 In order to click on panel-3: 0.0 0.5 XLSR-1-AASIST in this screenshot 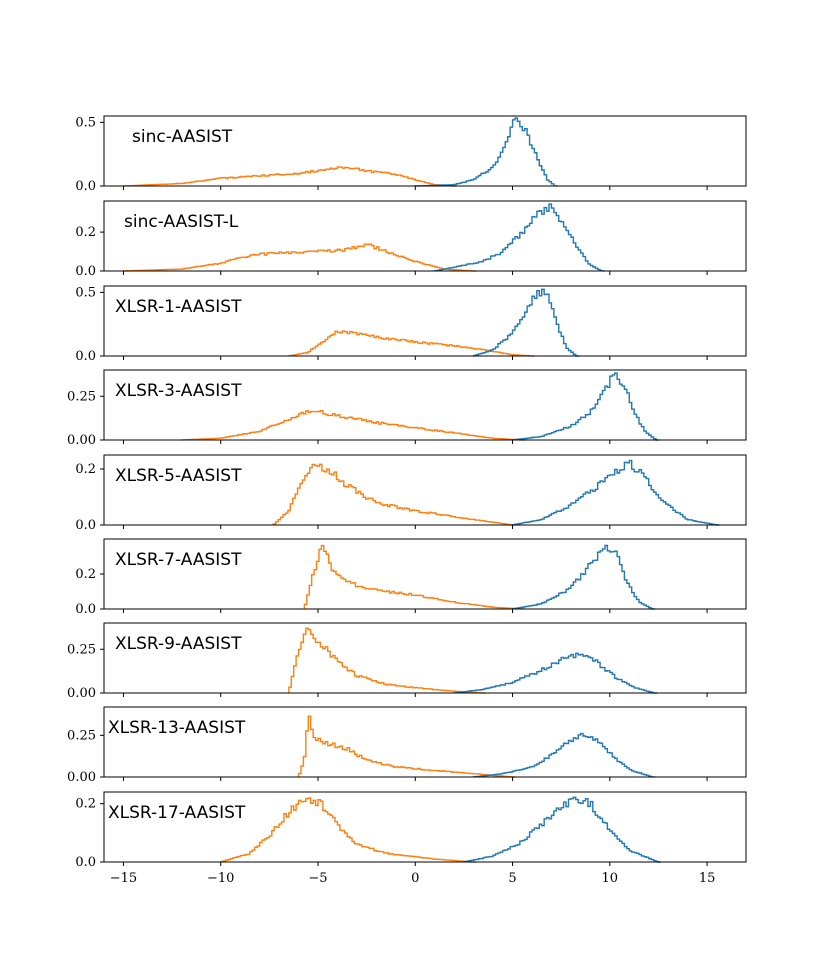, I will do `click(411, 324)`.